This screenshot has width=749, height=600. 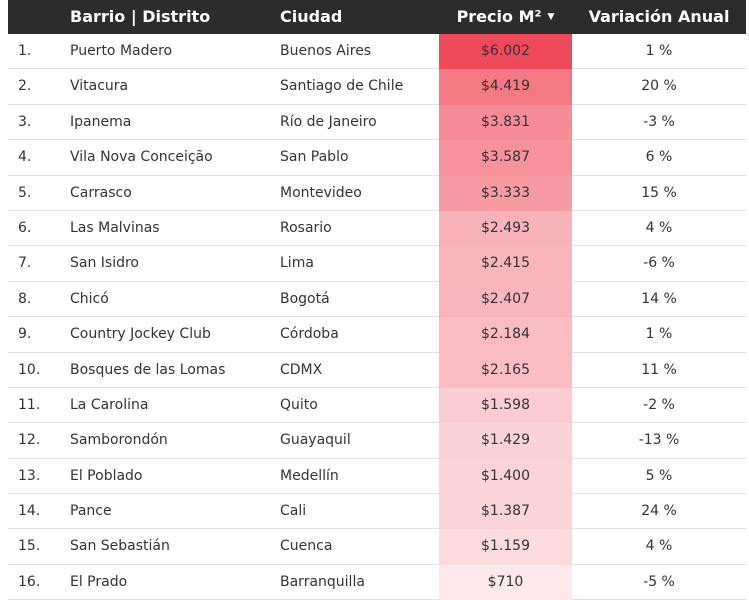 What do you see at coordinates (377, 370) in the screenshot?
I see `table-row: 10. Bosques de las Lomas CDMX $2.165 11 %` at bounding box center [377, 370].